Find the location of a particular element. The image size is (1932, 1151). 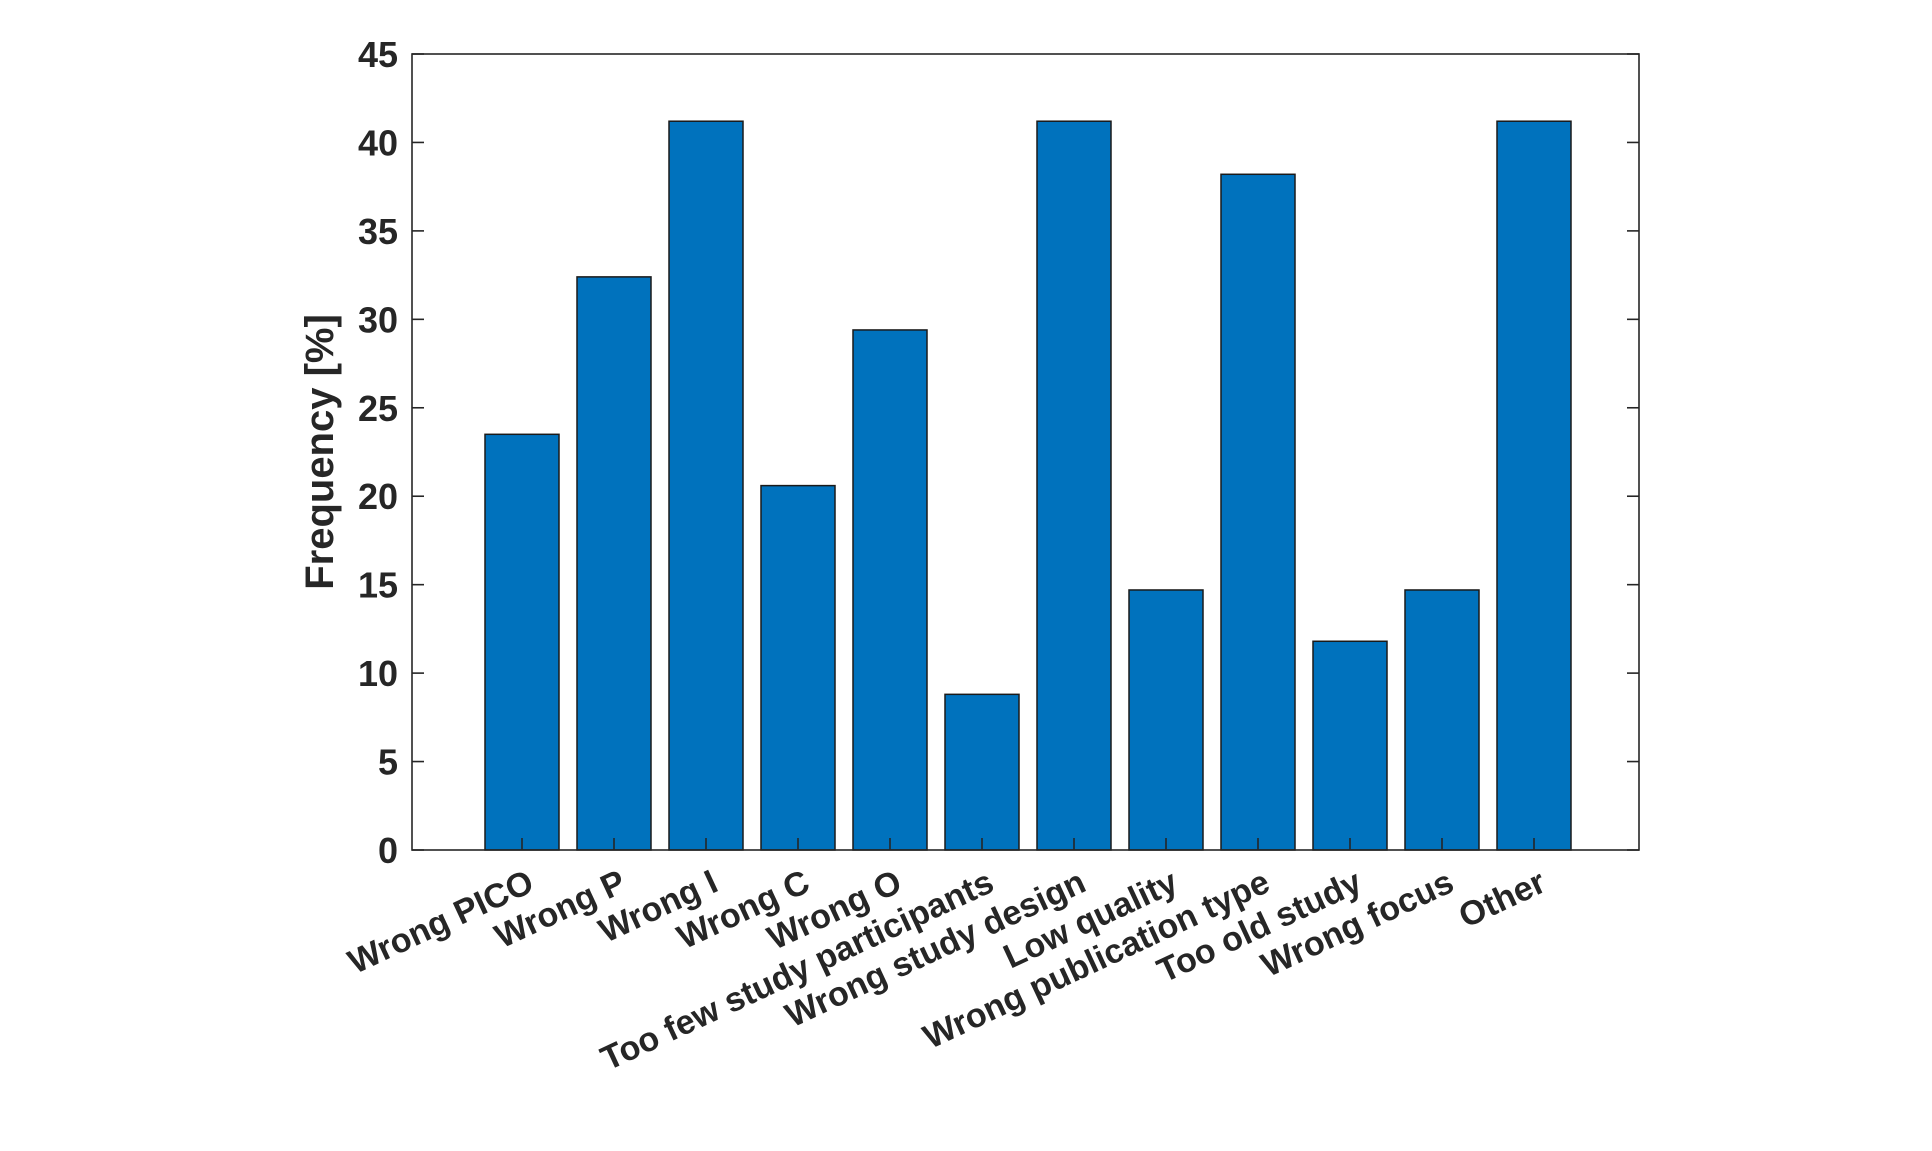

y-tick-label: 0 is located at coordinates (388, 850).